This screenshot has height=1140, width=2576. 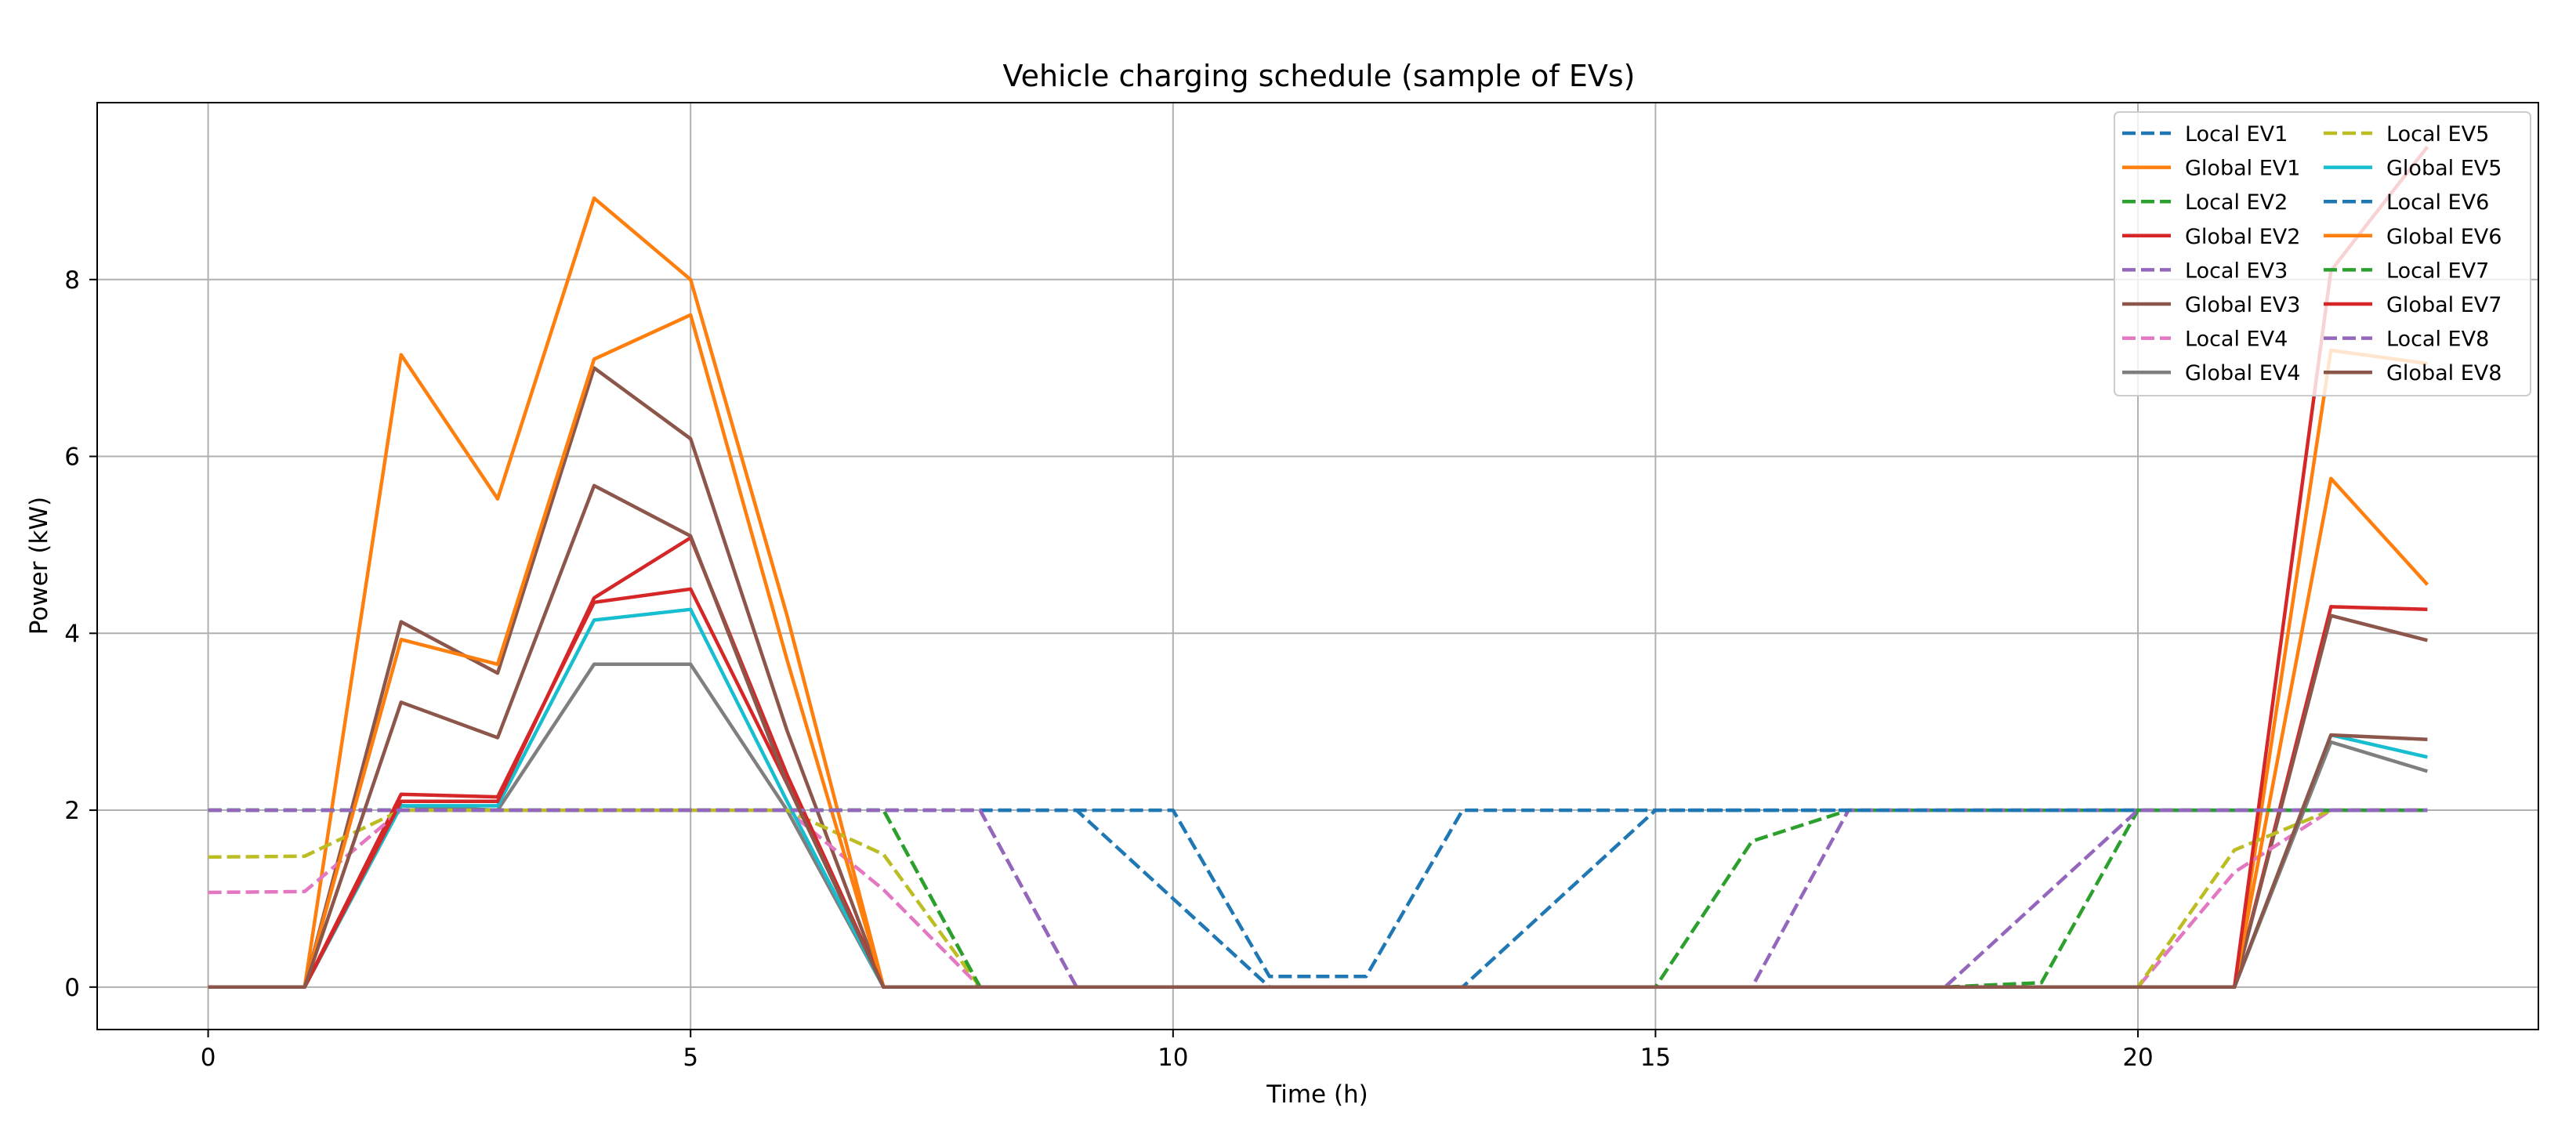 I want to click on legend-entry: Local EV7, so click(x=2406, y=271).